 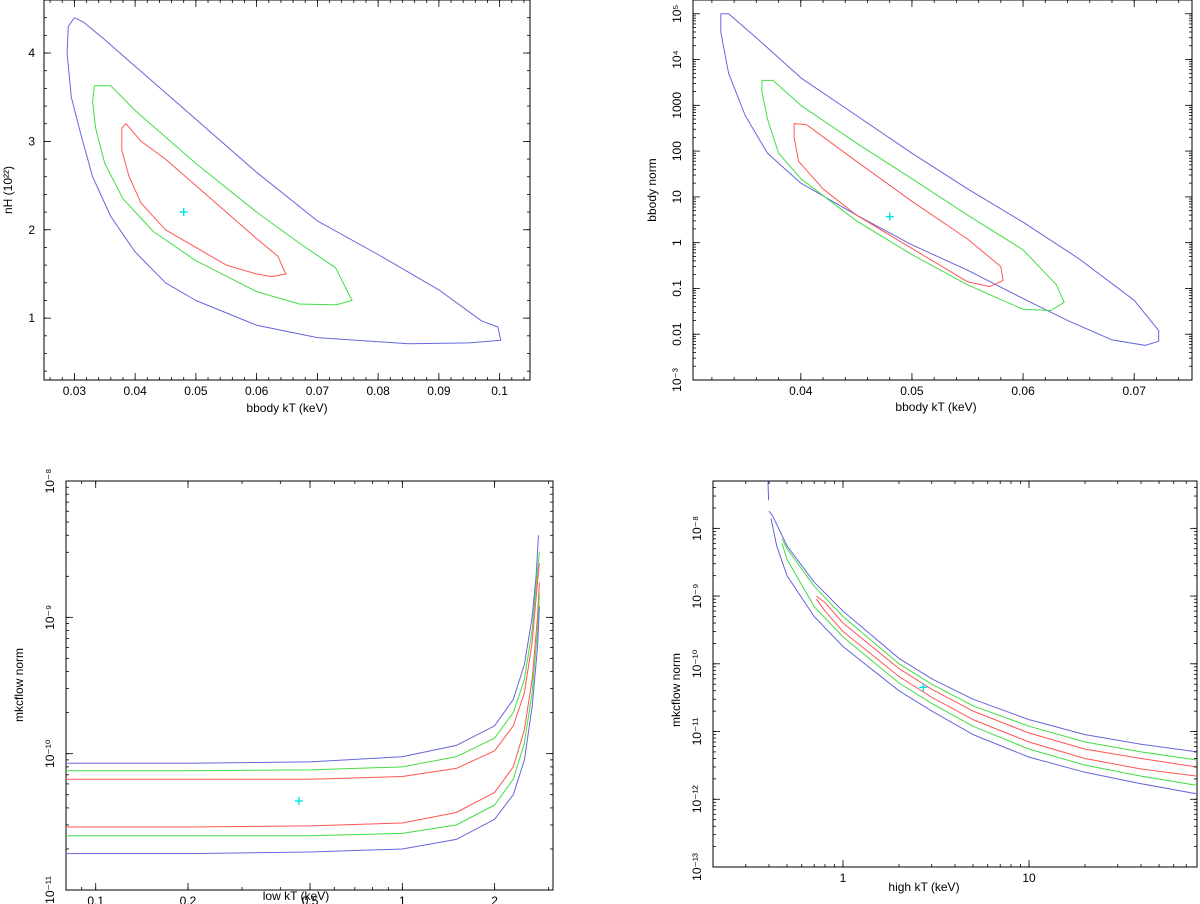 I want to click on y-tick-label: 10, so click(x=677, y=197).